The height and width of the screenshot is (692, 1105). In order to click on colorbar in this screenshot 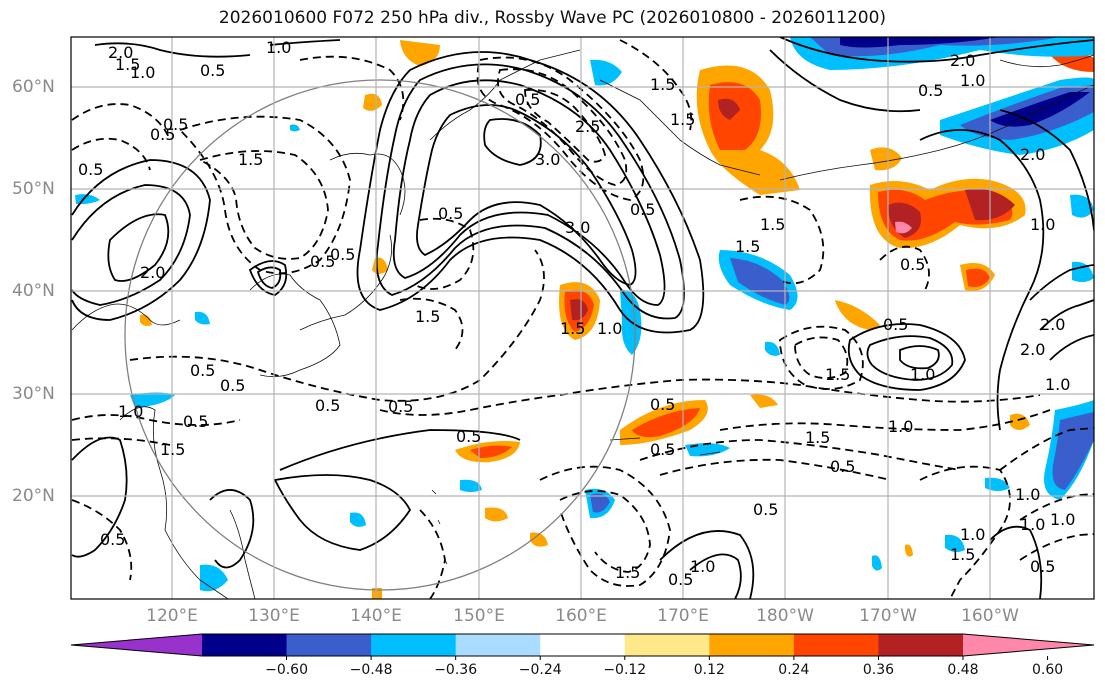, I will do `click(582, 646)`.